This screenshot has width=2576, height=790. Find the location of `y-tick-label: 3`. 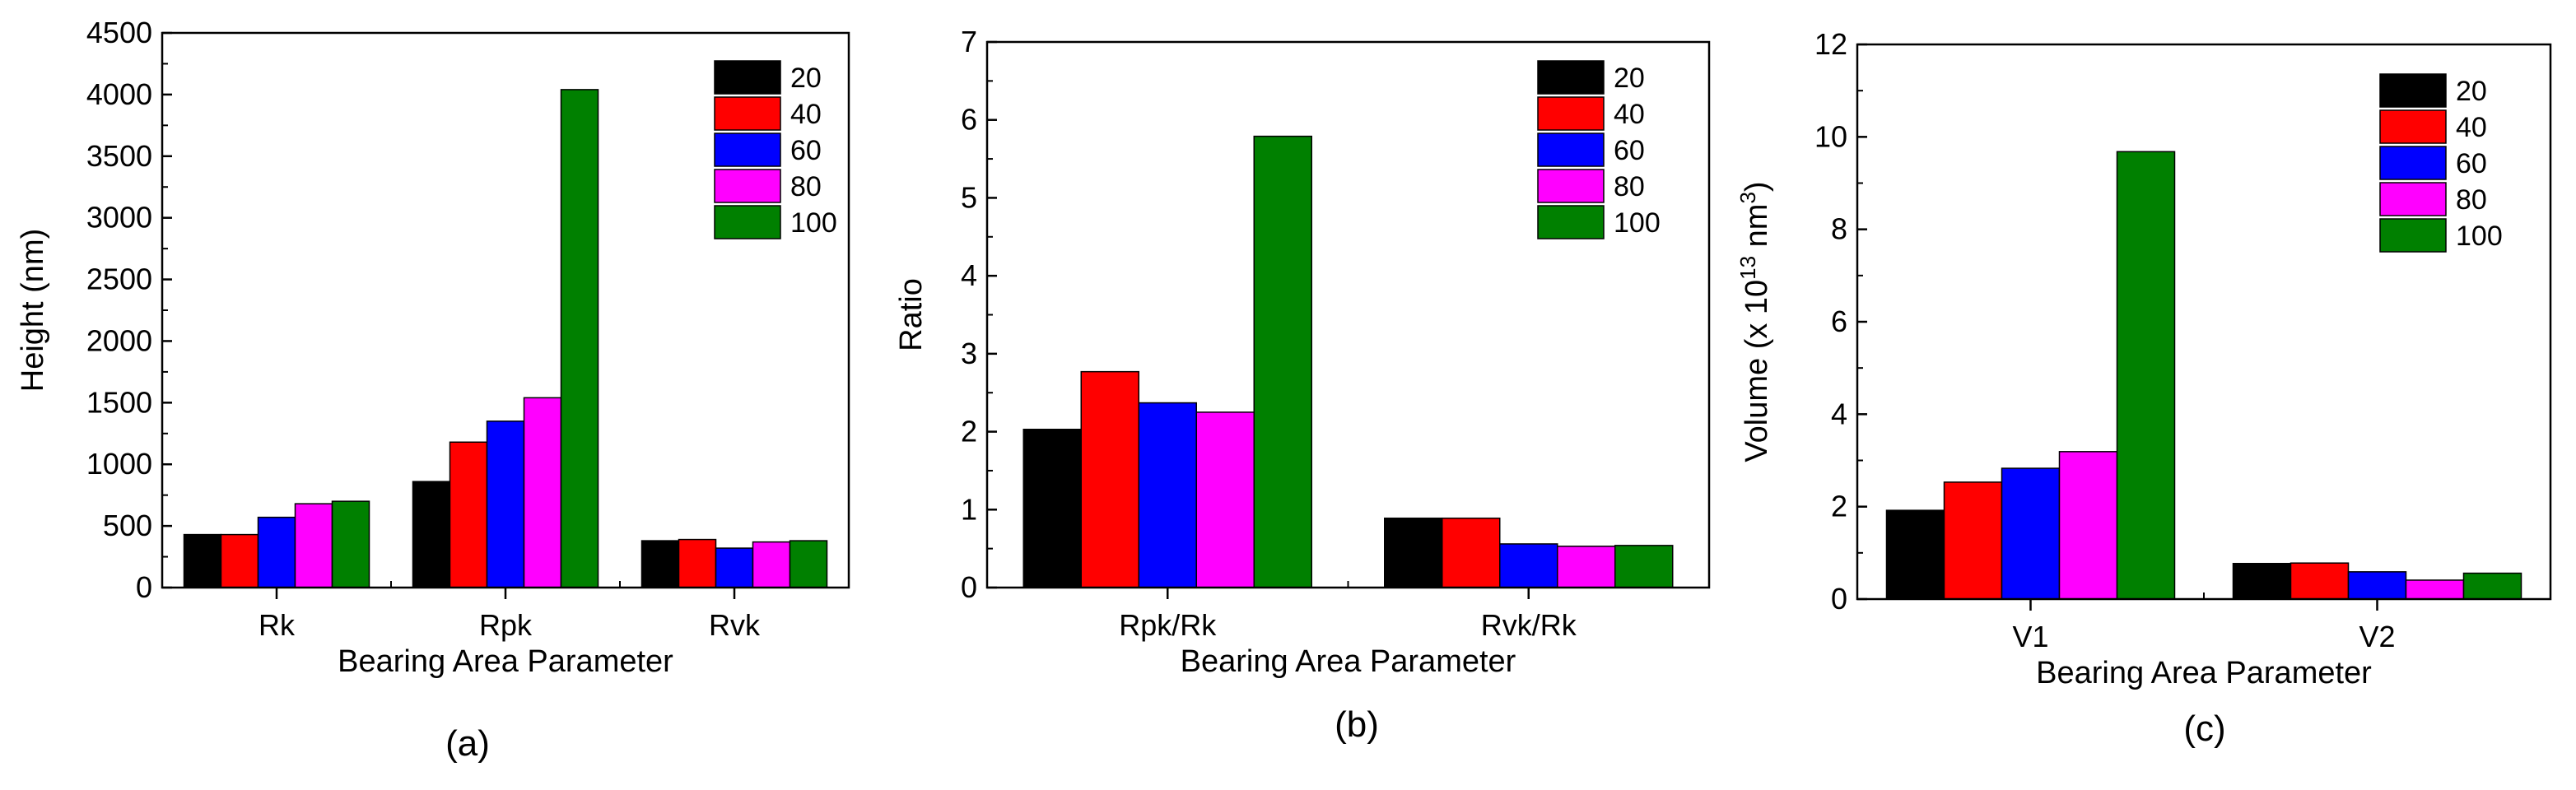

y-tick-label: 3 is located at coordinates (969, 353).